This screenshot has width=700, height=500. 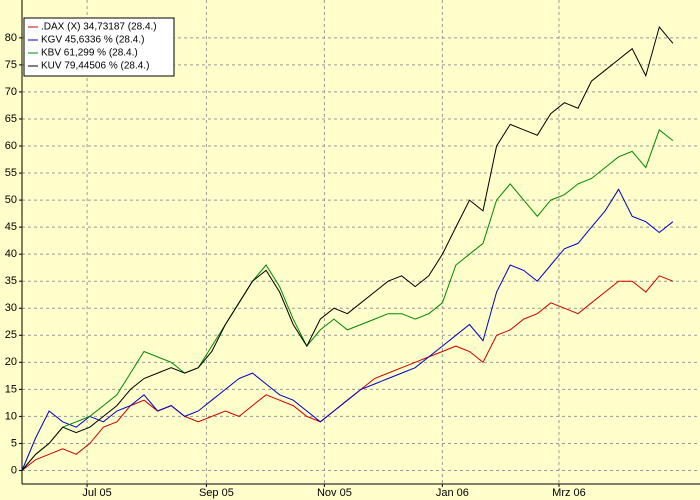 What do you see at coordinates (89, 53) in the screenshot?
I see `legend-label: KBV 61,299 % (28.4.)` at bounding box center [89, 53].